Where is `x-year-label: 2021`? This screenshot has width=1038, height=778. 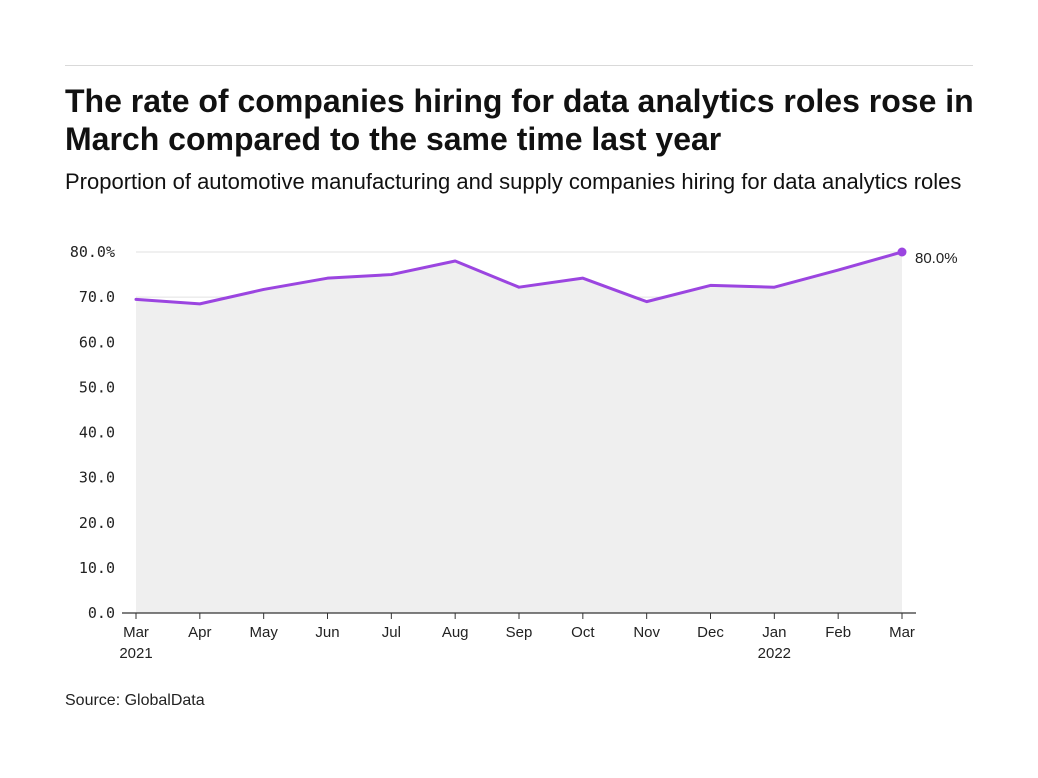
x-year-label: 2021 is located at coordinates (135, 653).